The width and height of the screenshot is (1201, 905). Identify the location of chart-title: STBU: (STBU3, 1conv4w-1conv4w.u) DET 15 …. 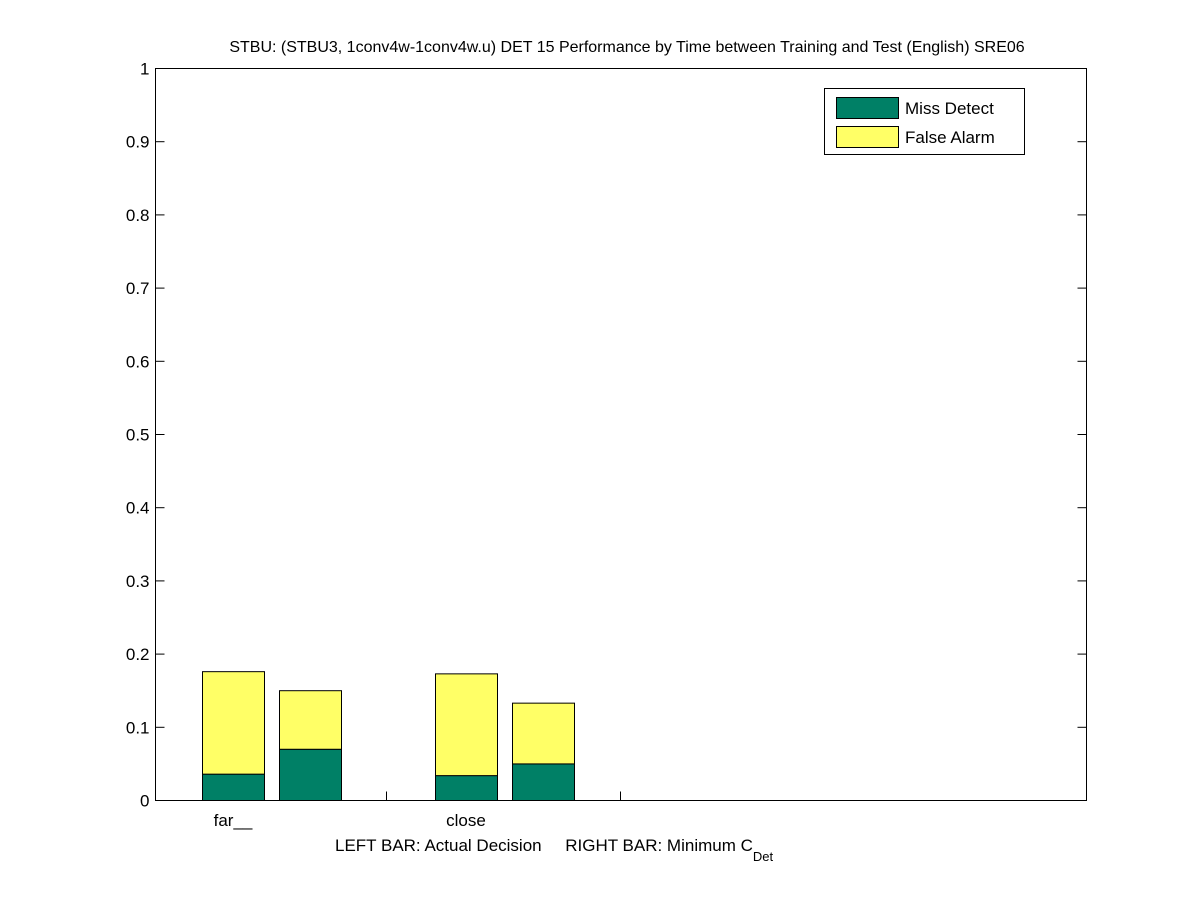
(626, 47).